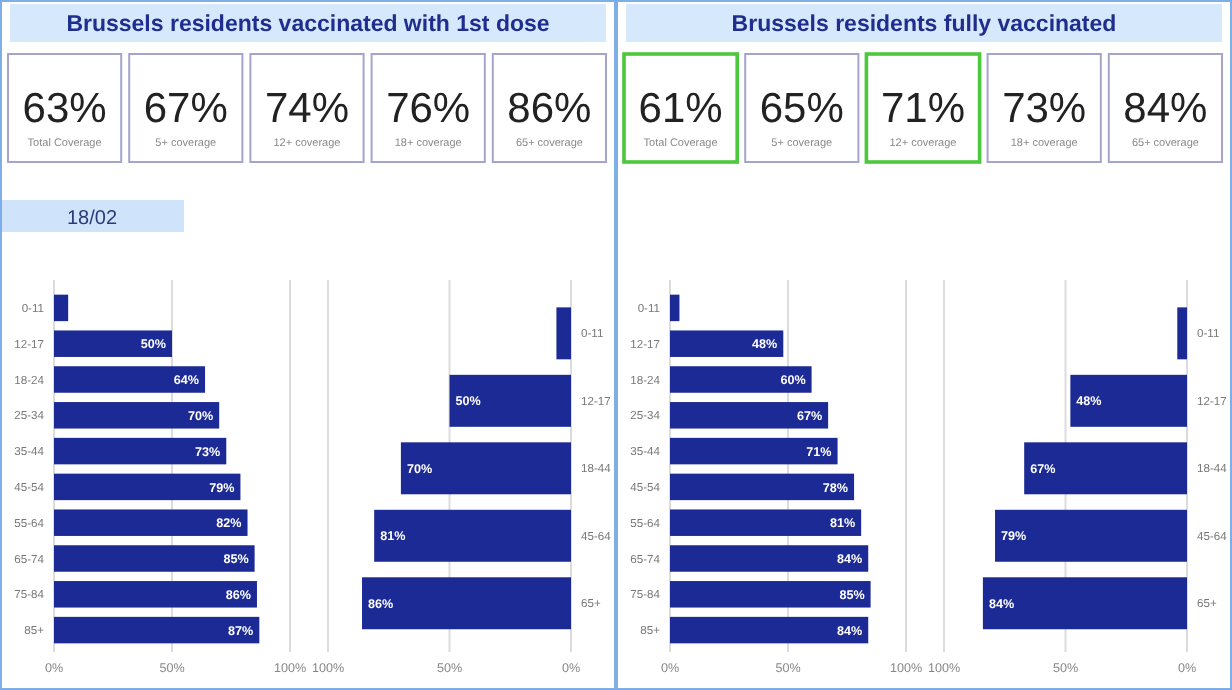 Image resolution: width=1232 pixels, height=690 pixels. Describe the element at coordinates (801, 109) in the screenshot. I see `text: 65%` at that location.